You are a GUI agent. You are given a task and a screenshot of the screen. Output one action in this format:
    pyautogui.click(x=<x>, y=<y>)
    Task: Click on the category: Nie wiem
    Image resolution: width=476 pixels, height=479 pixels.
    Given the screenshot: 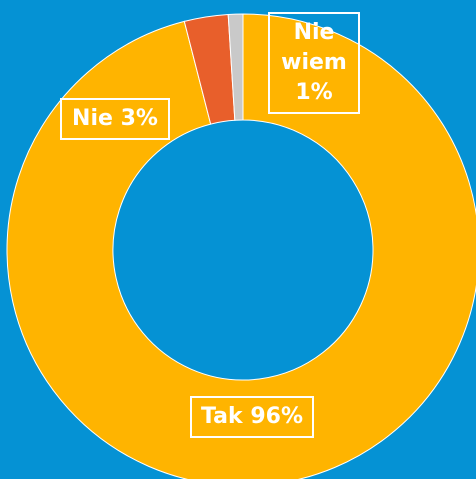 What is the action you would take?
    pyautogui.click(x=314, y=47)
    